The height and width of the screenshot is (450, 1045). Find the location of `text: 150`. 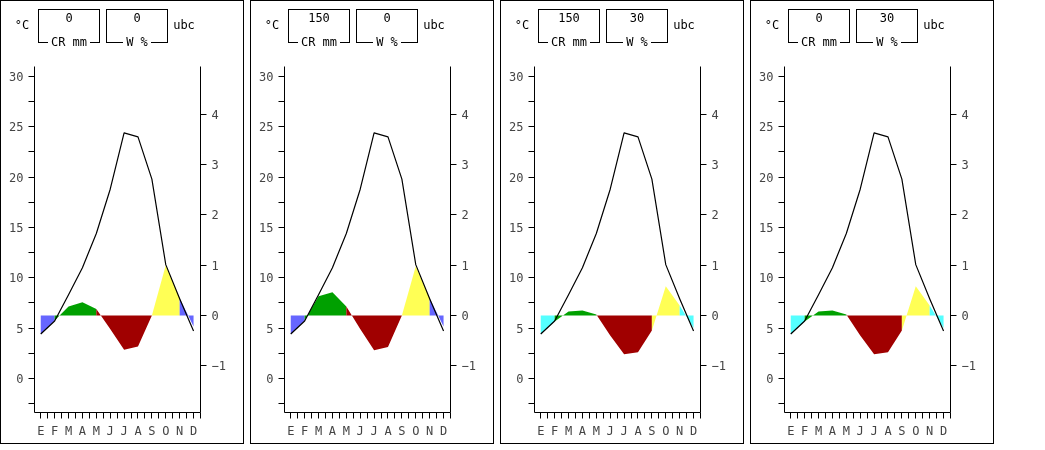

text: 150 is located at coordinates (569, 18).